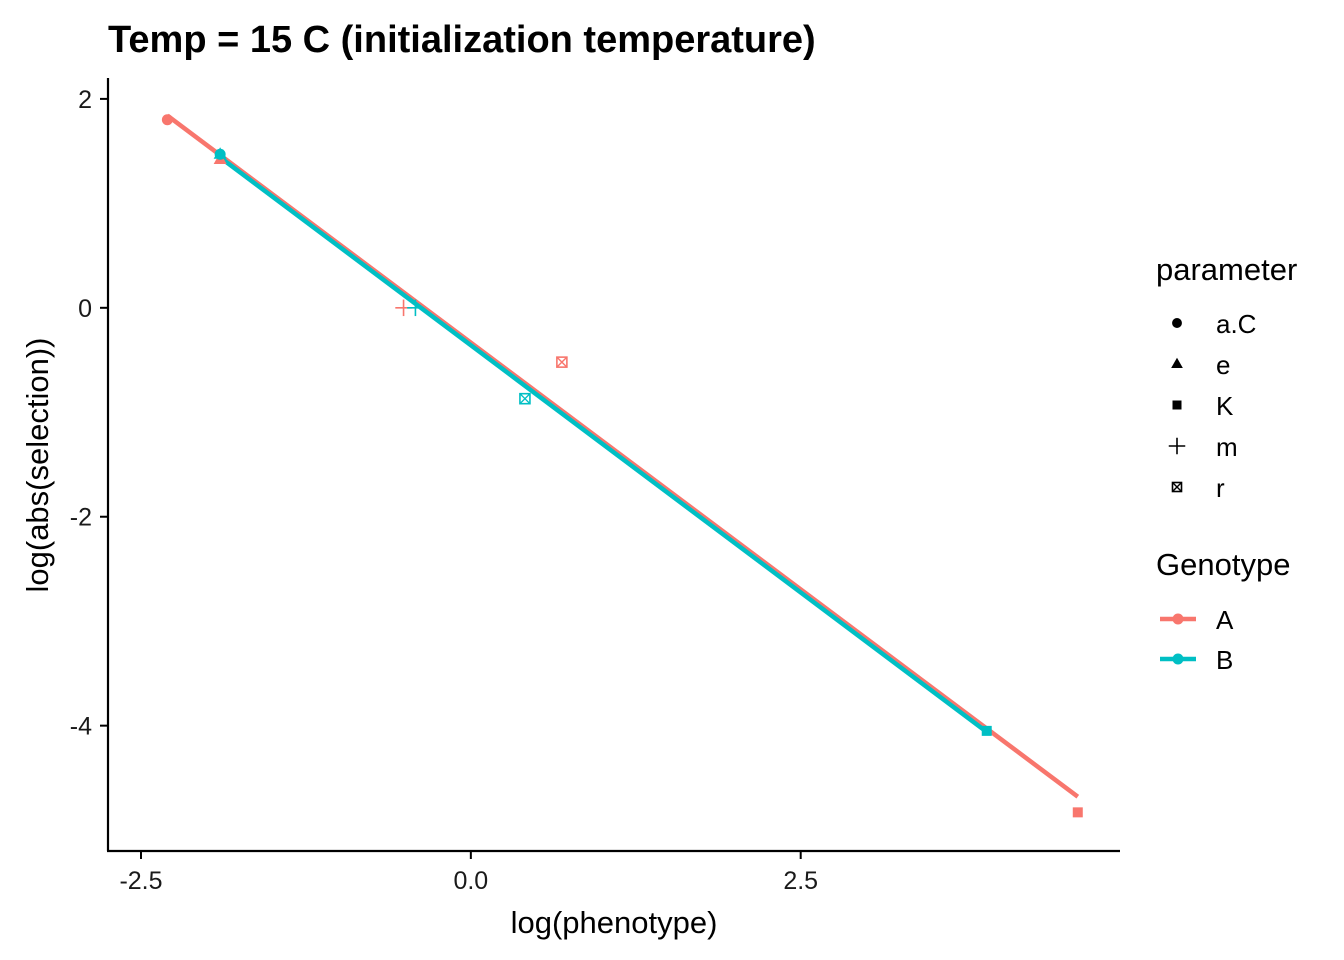 This screenshot has width=1344, height=960. What do you see at coordinates (1203, 447) in the screenshot?
I see `legend-item-m: m` at bounding box center [1203, 447].